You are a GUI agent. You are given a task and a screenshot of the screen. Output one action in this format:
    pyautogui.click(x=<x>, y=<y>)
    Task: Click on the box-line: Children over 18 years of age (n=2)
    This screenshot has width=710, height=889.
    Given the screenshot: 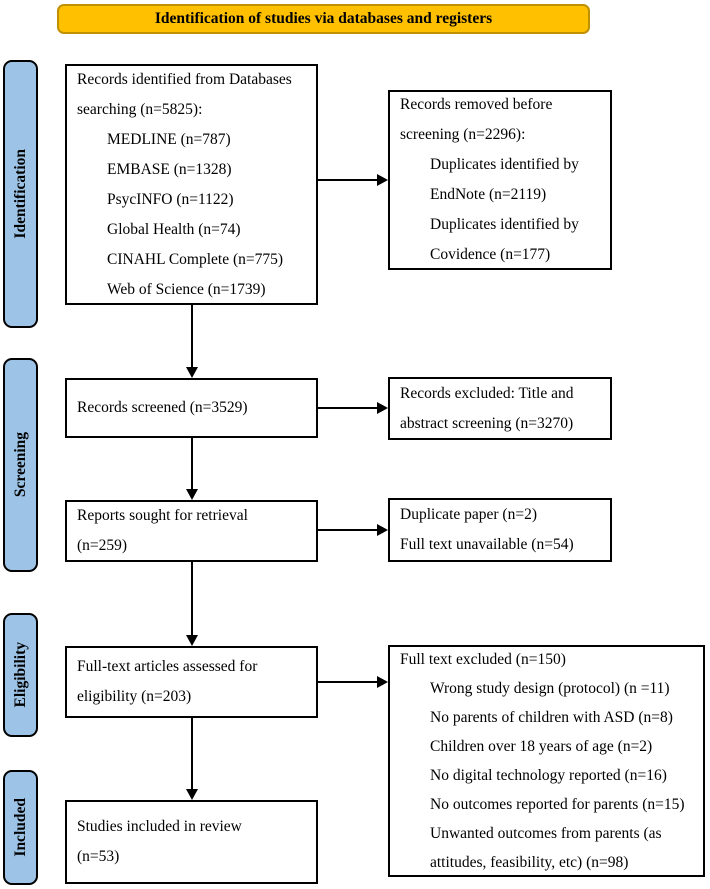 What is the action you would take?
    pyautogui.click(x=541, y=746)
    